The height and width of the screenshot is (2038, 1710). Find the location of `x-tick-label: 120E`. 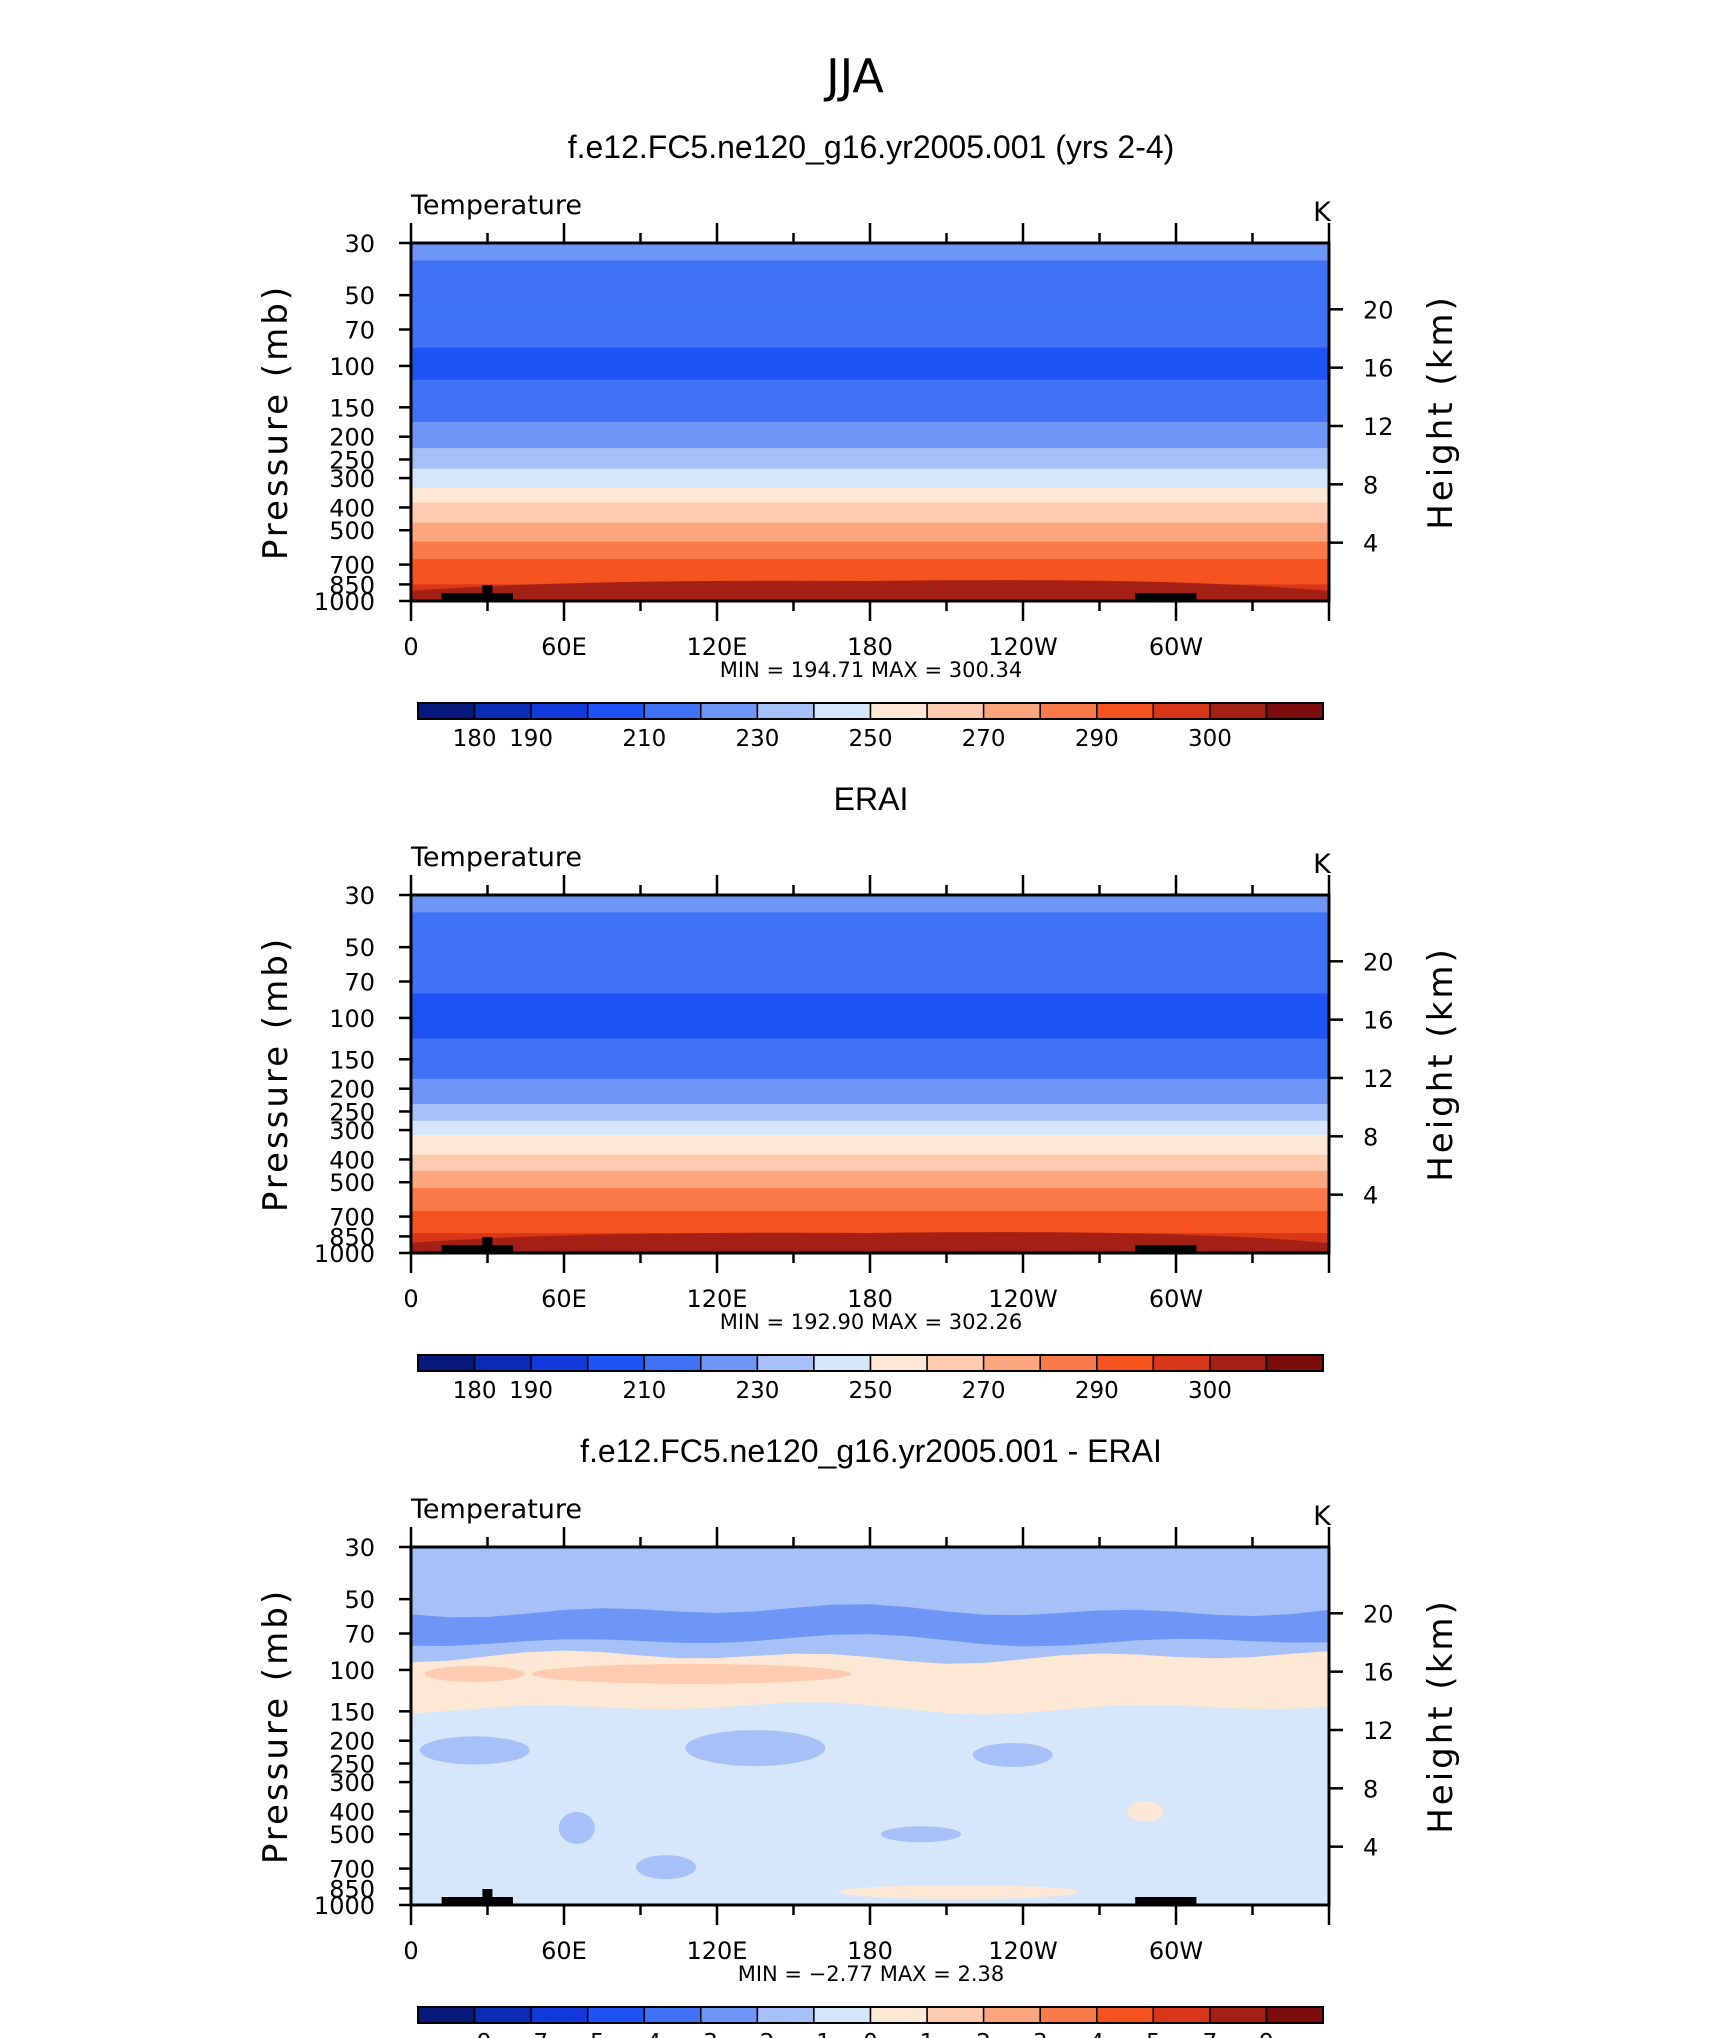

x-tick-label: 120E is located at coordinates (717, 1299).